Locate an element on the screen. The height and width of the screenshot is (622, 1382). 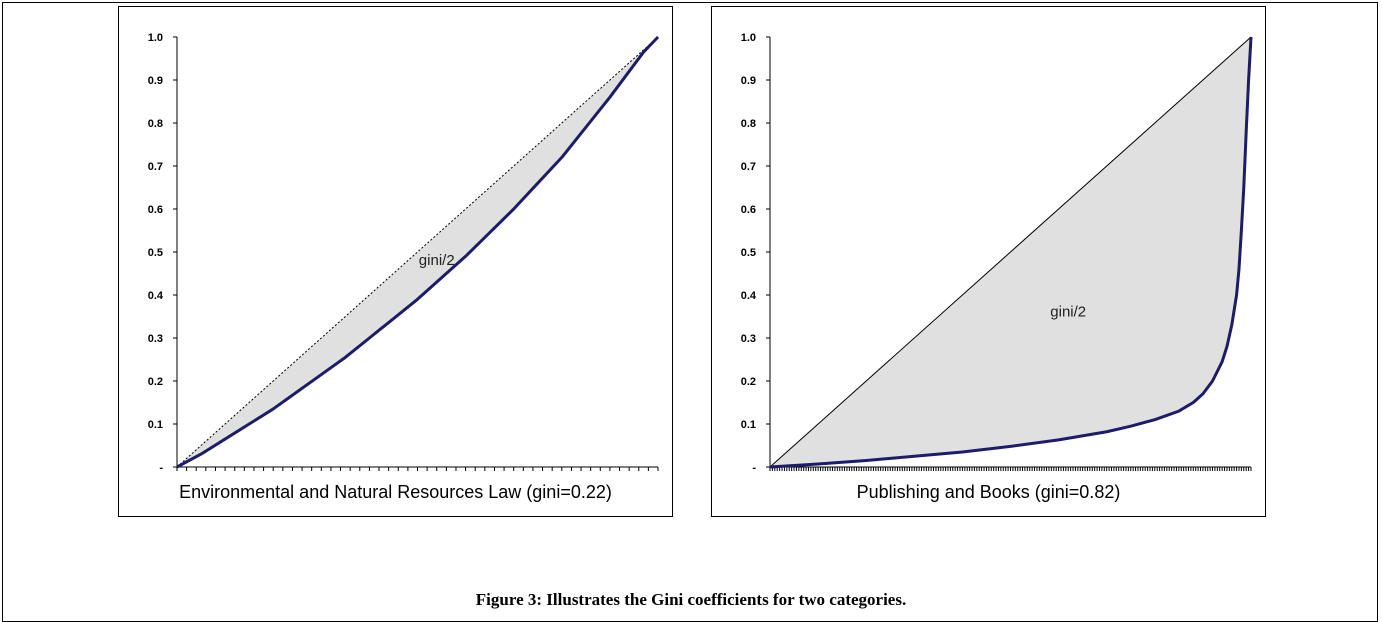
y-tick-label-right-9: 0.9 is located at coordinates (748, 81).